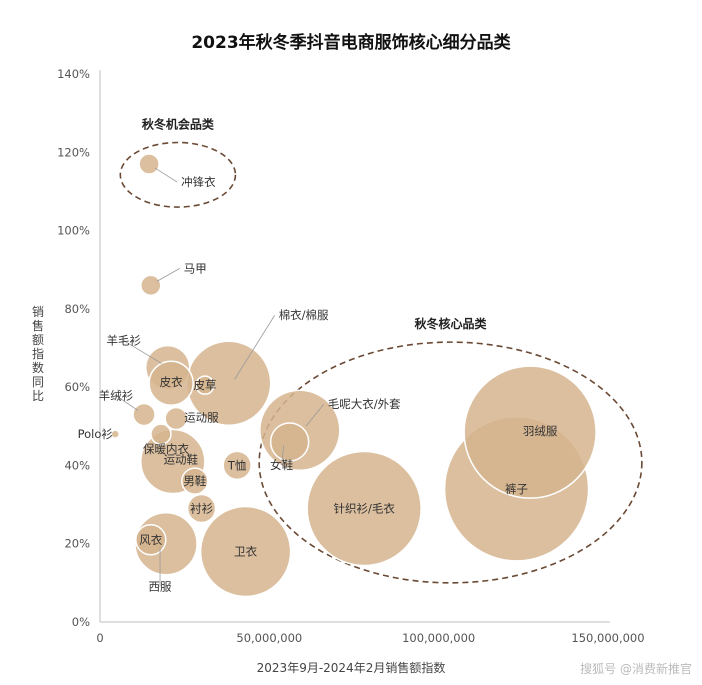 This screenshot has height=685, width=702. What do you see at coordinates (516, 489) in the screenshot?
I see `bubble-label: 裤子` at bounding box center [516, 489].